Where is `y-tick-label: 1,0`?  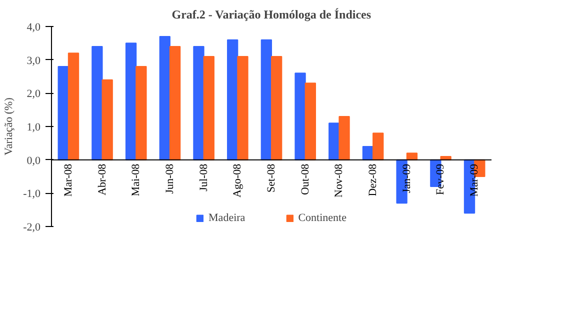
y-tick-label: 1,0 is located at coordinates (33, 128).